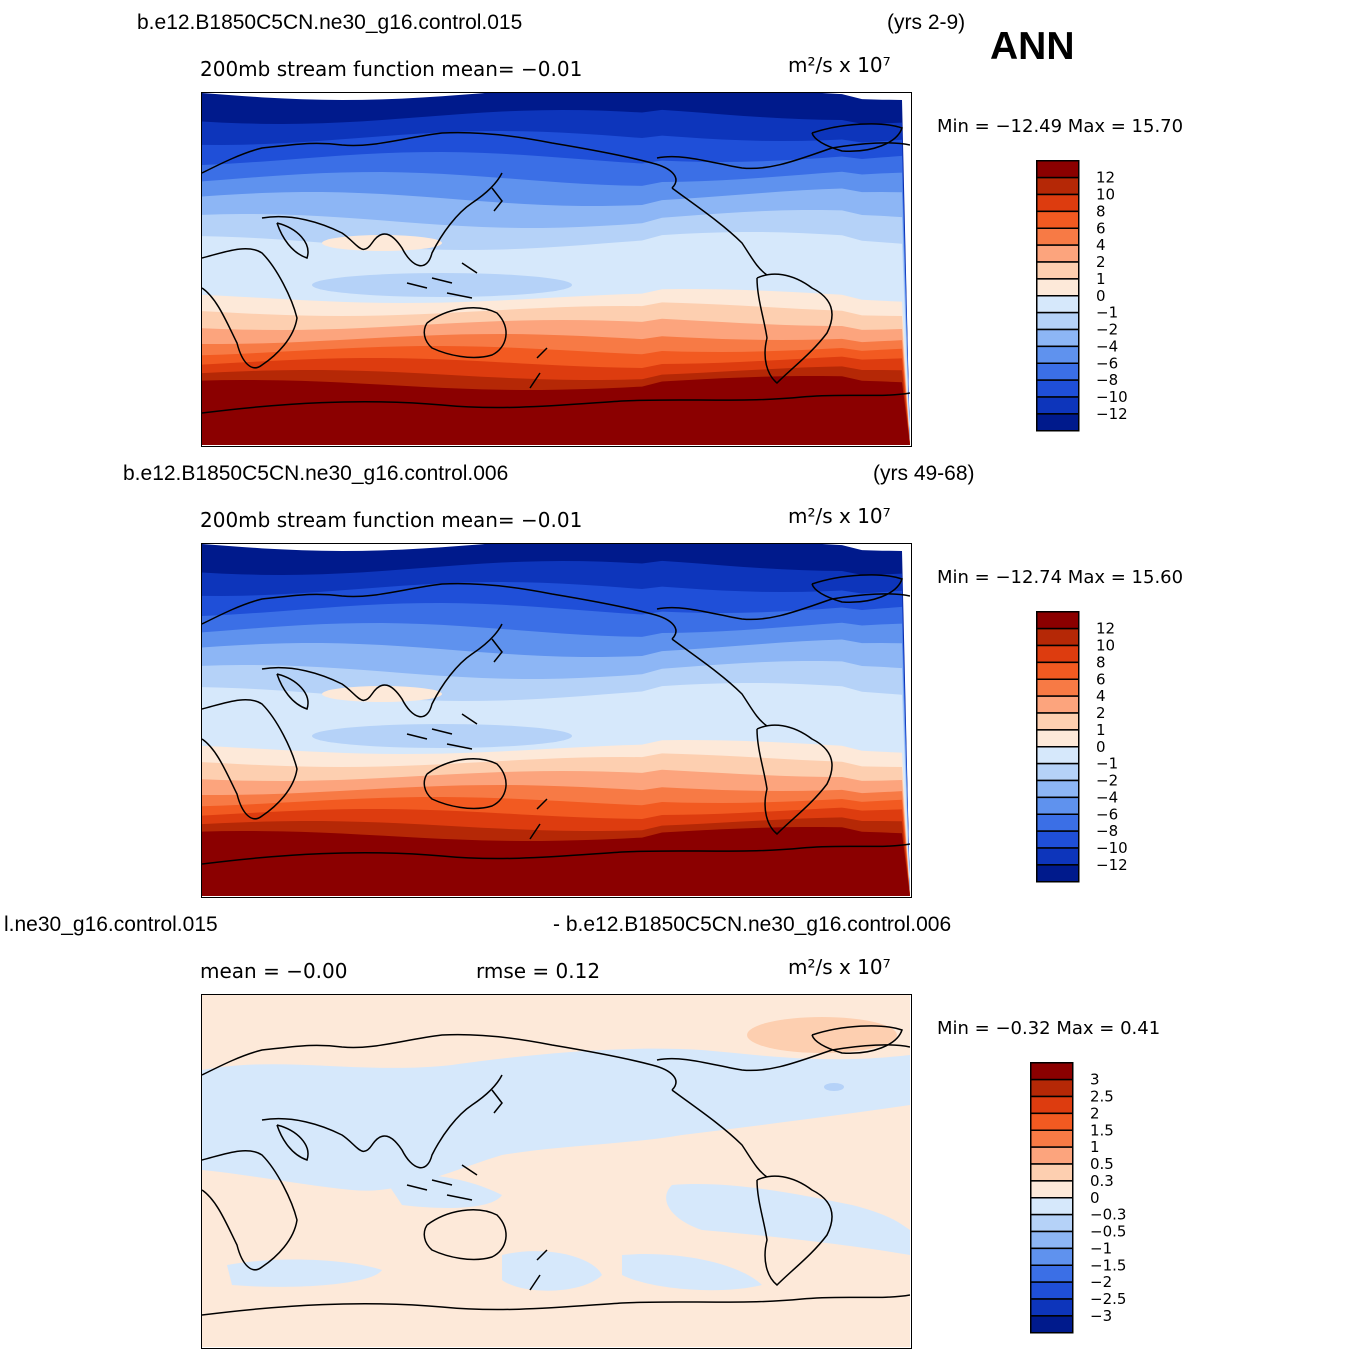  What do you see at coordinates (1101, 747) in the screenshot?
I see `colorbar-tick-label: 0` at bounding box center [1101, 747].